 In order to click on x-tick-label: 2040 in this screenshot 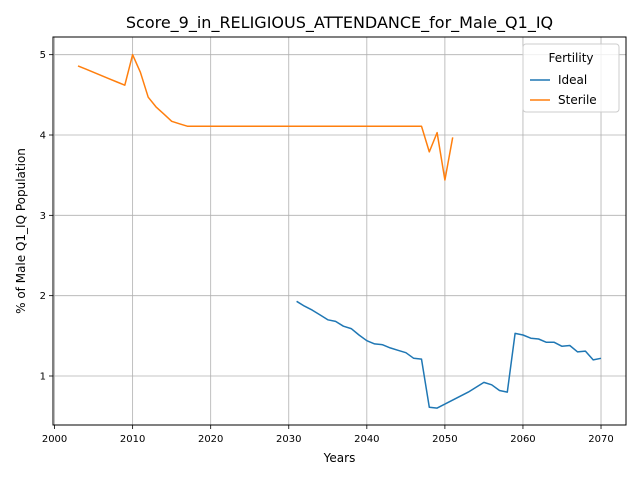, I will do `click(366, 439)`.